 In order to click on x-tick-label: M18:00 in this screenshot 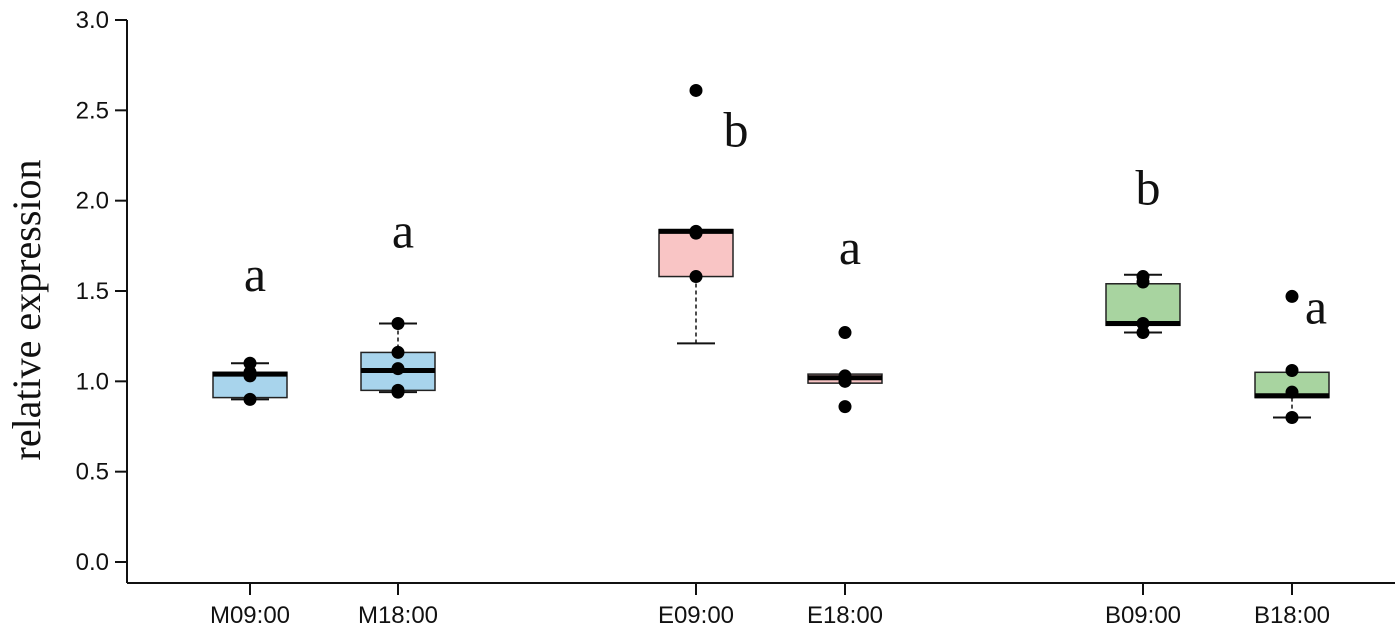, I will do `click(398, 615)`.